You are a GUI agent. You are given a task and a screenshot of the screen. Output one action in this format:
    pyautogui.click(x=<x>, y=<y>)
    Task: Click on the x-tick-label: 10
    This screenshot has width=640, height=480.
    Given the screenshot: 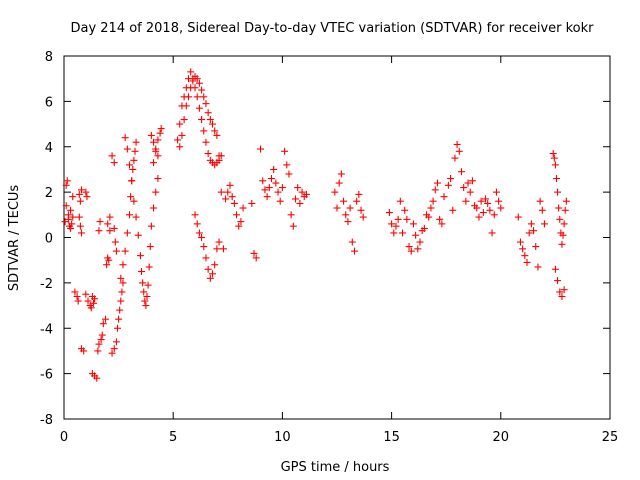 What is the action you would take?
    pyautogui.click(x=282, y=437)
    